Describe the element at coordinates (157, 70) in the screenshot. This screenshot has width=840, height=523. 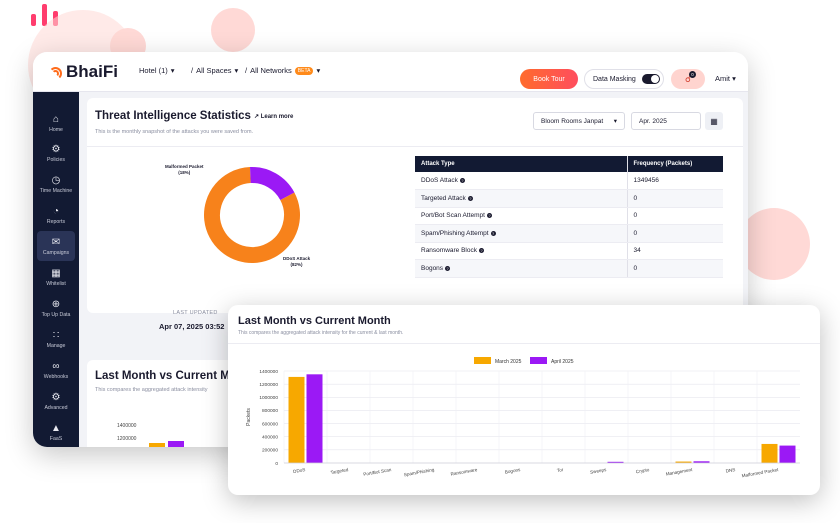
I see `hotel-filter: Hotel (1) ▾` at that location.